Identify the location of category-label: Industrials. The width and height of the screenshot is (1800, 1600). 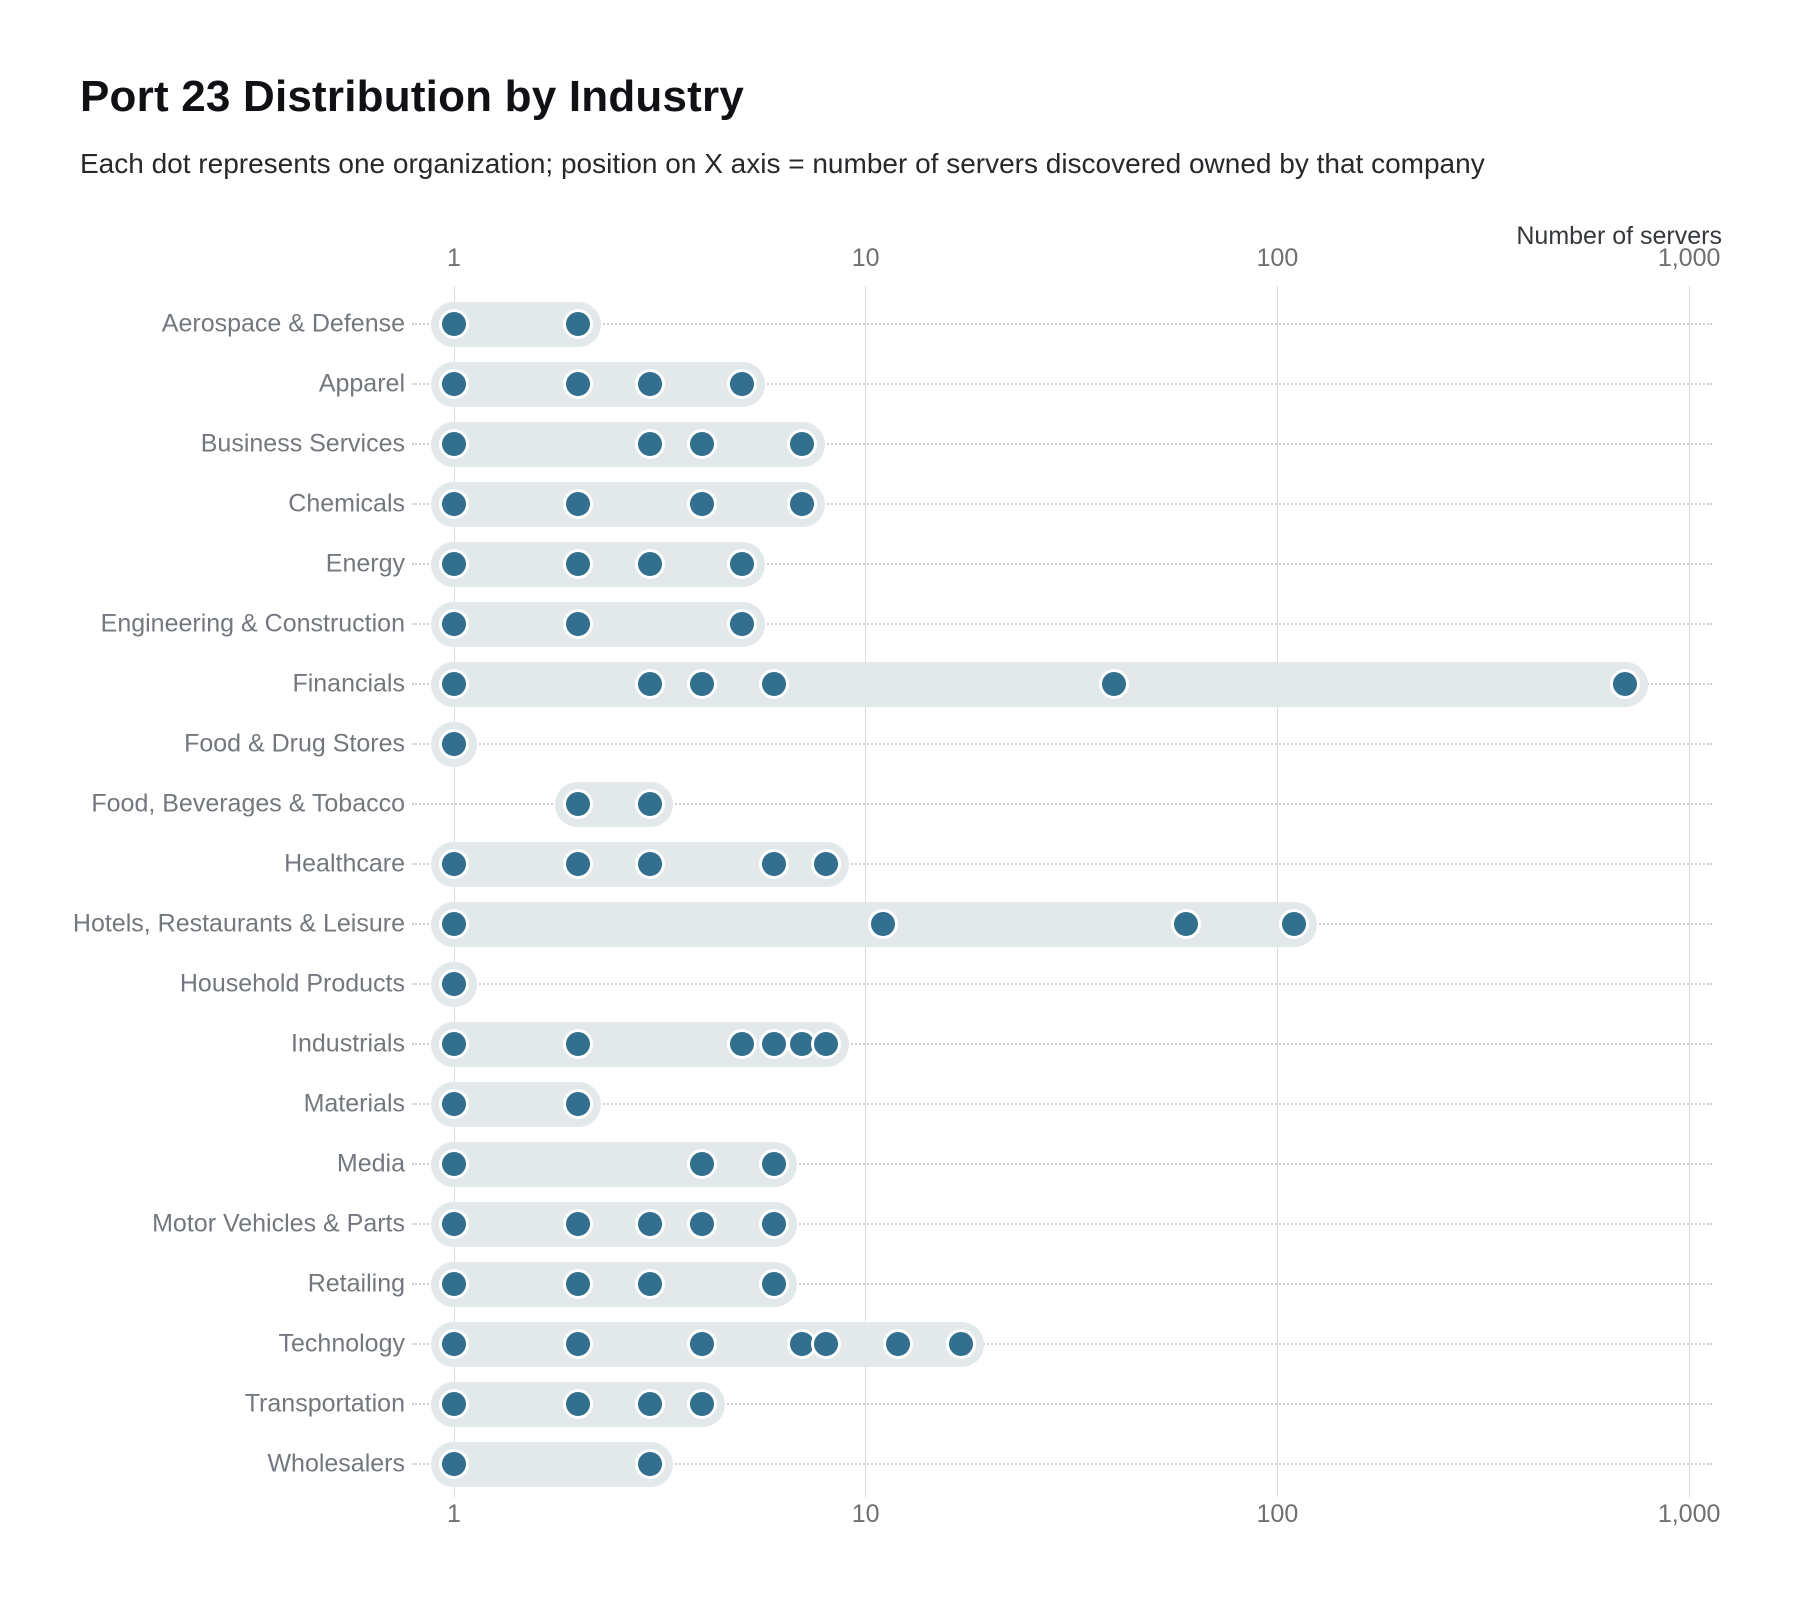
(348, 1043).